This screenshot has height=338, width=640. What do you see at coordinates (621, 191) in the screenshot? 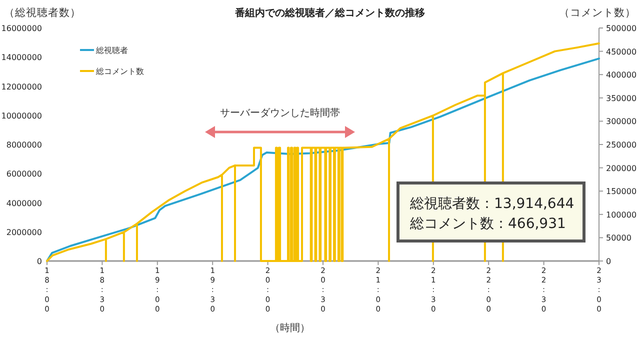
I see `y2-tick-label: 150000` at bounding box center [621, 191].